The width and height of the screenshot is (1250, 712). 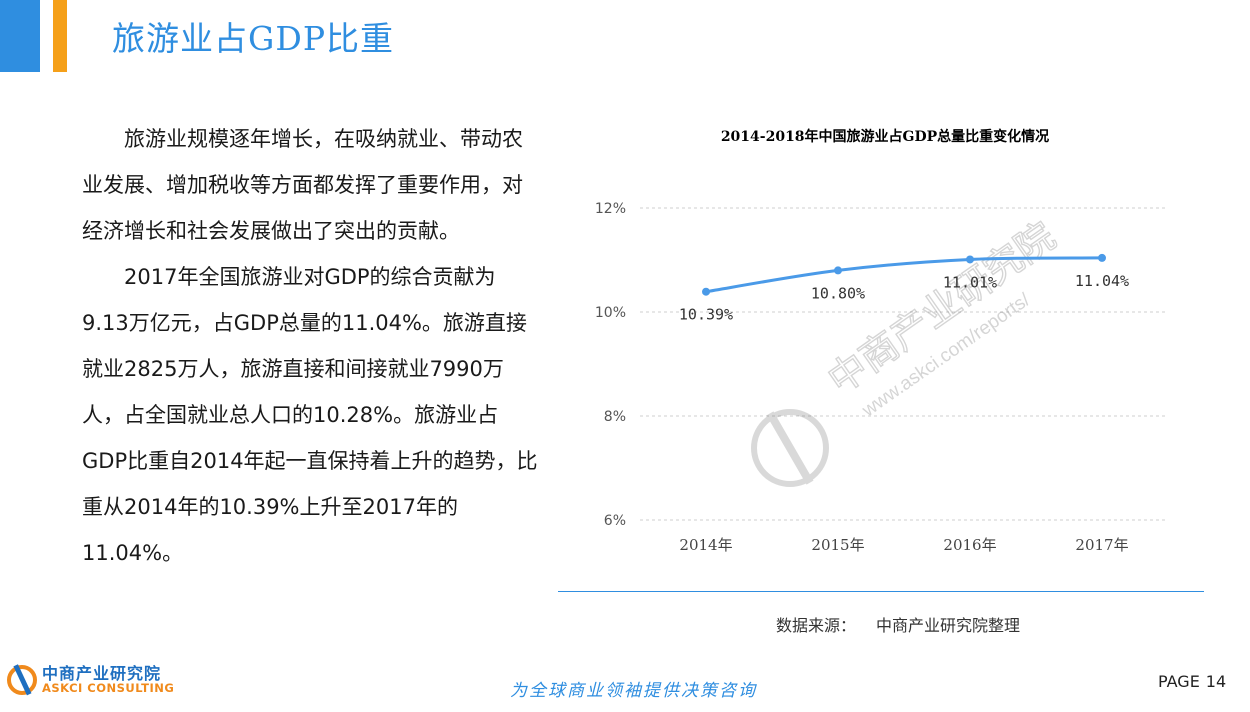 I want to click on x-tick-label: 2017年, so click(x=1101, y=545).